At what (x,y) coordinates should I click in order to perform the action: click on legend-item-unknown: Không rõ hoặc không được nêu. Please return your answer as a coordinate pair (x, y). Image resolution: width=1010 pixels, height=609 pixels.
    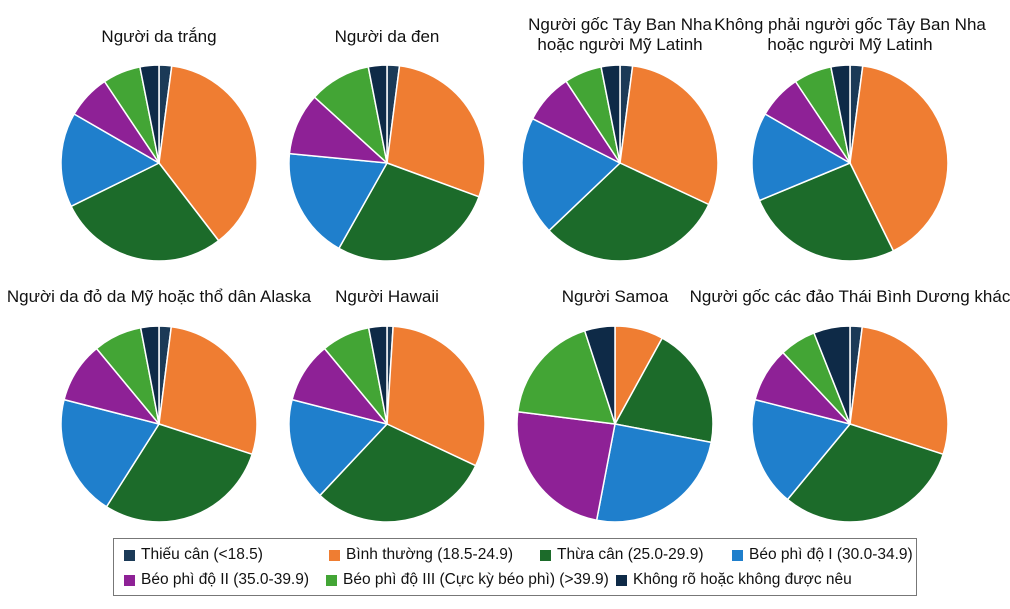
    Looking at the image, I should click on (734, 580).